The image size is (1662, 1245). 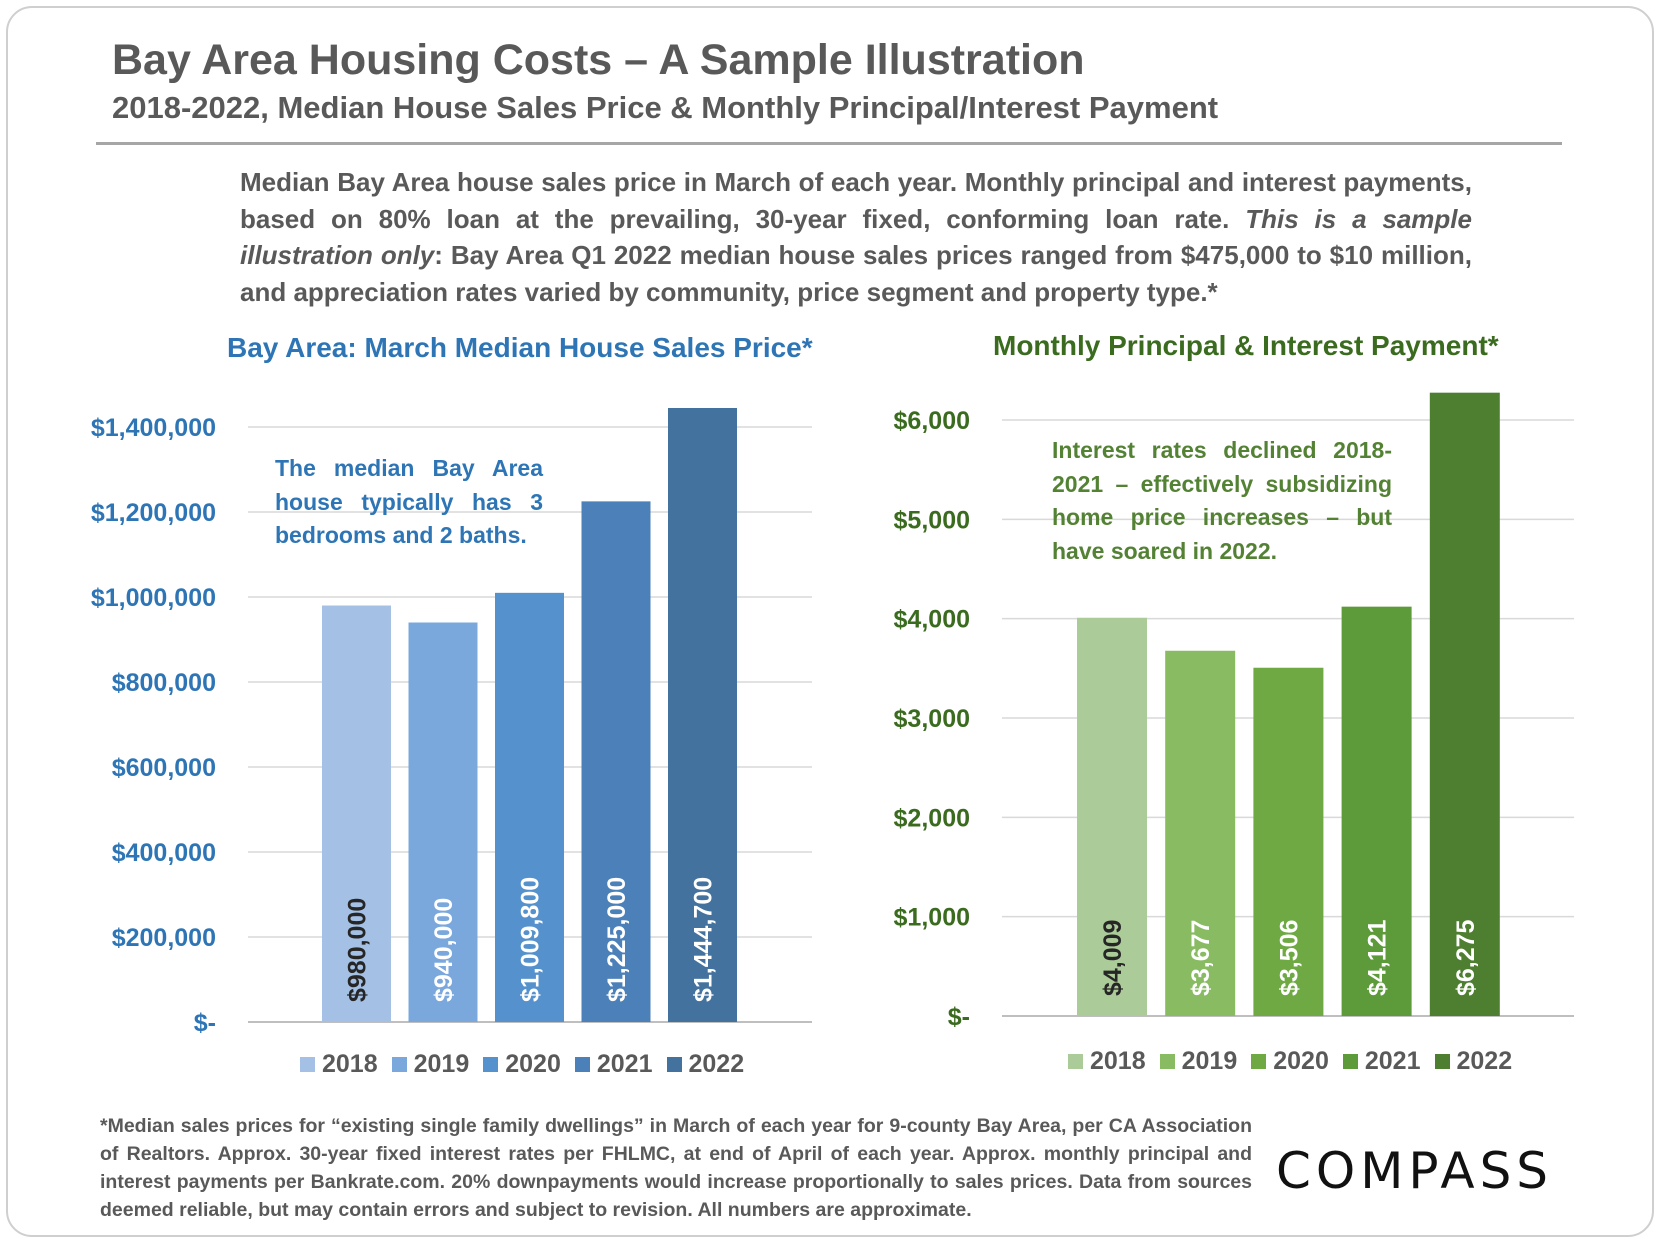 I want to click on payment-y-tick-label: $2,000, so click(x=932, y=818).